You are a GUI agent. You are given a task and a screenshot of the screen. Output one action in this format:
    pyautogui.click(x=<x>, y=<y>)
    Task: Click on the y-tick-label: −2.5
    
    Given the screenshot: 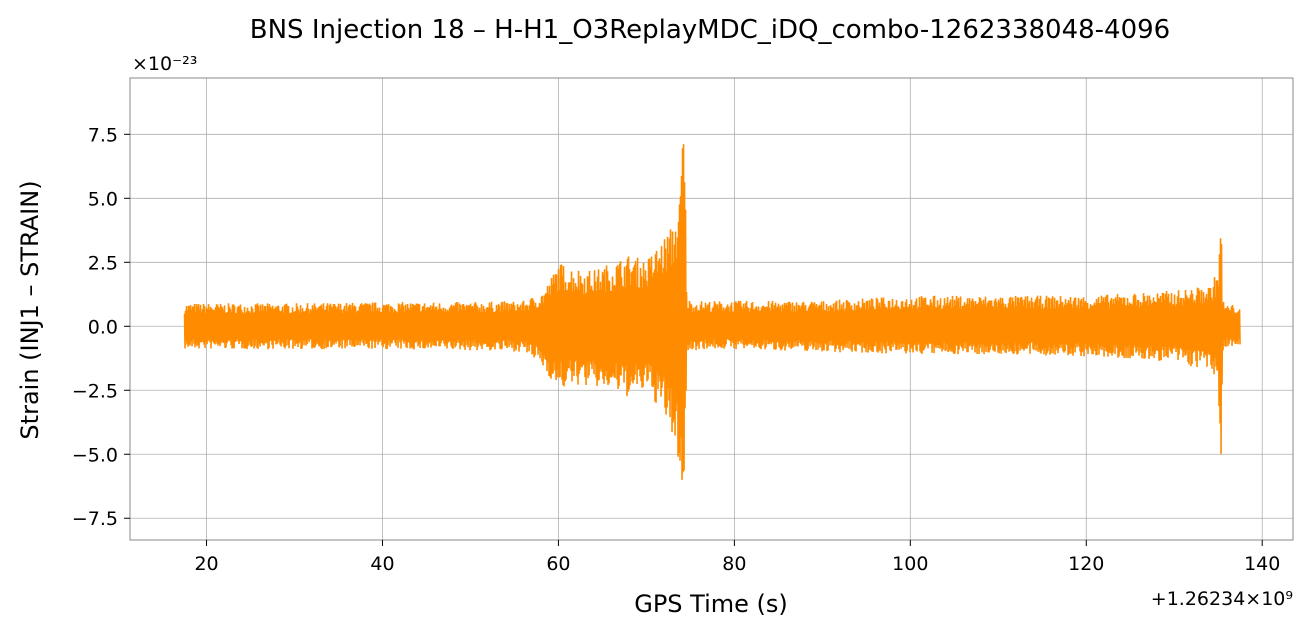 What is the action you would take?
    pyautogui.click(x=95, y=391)
    